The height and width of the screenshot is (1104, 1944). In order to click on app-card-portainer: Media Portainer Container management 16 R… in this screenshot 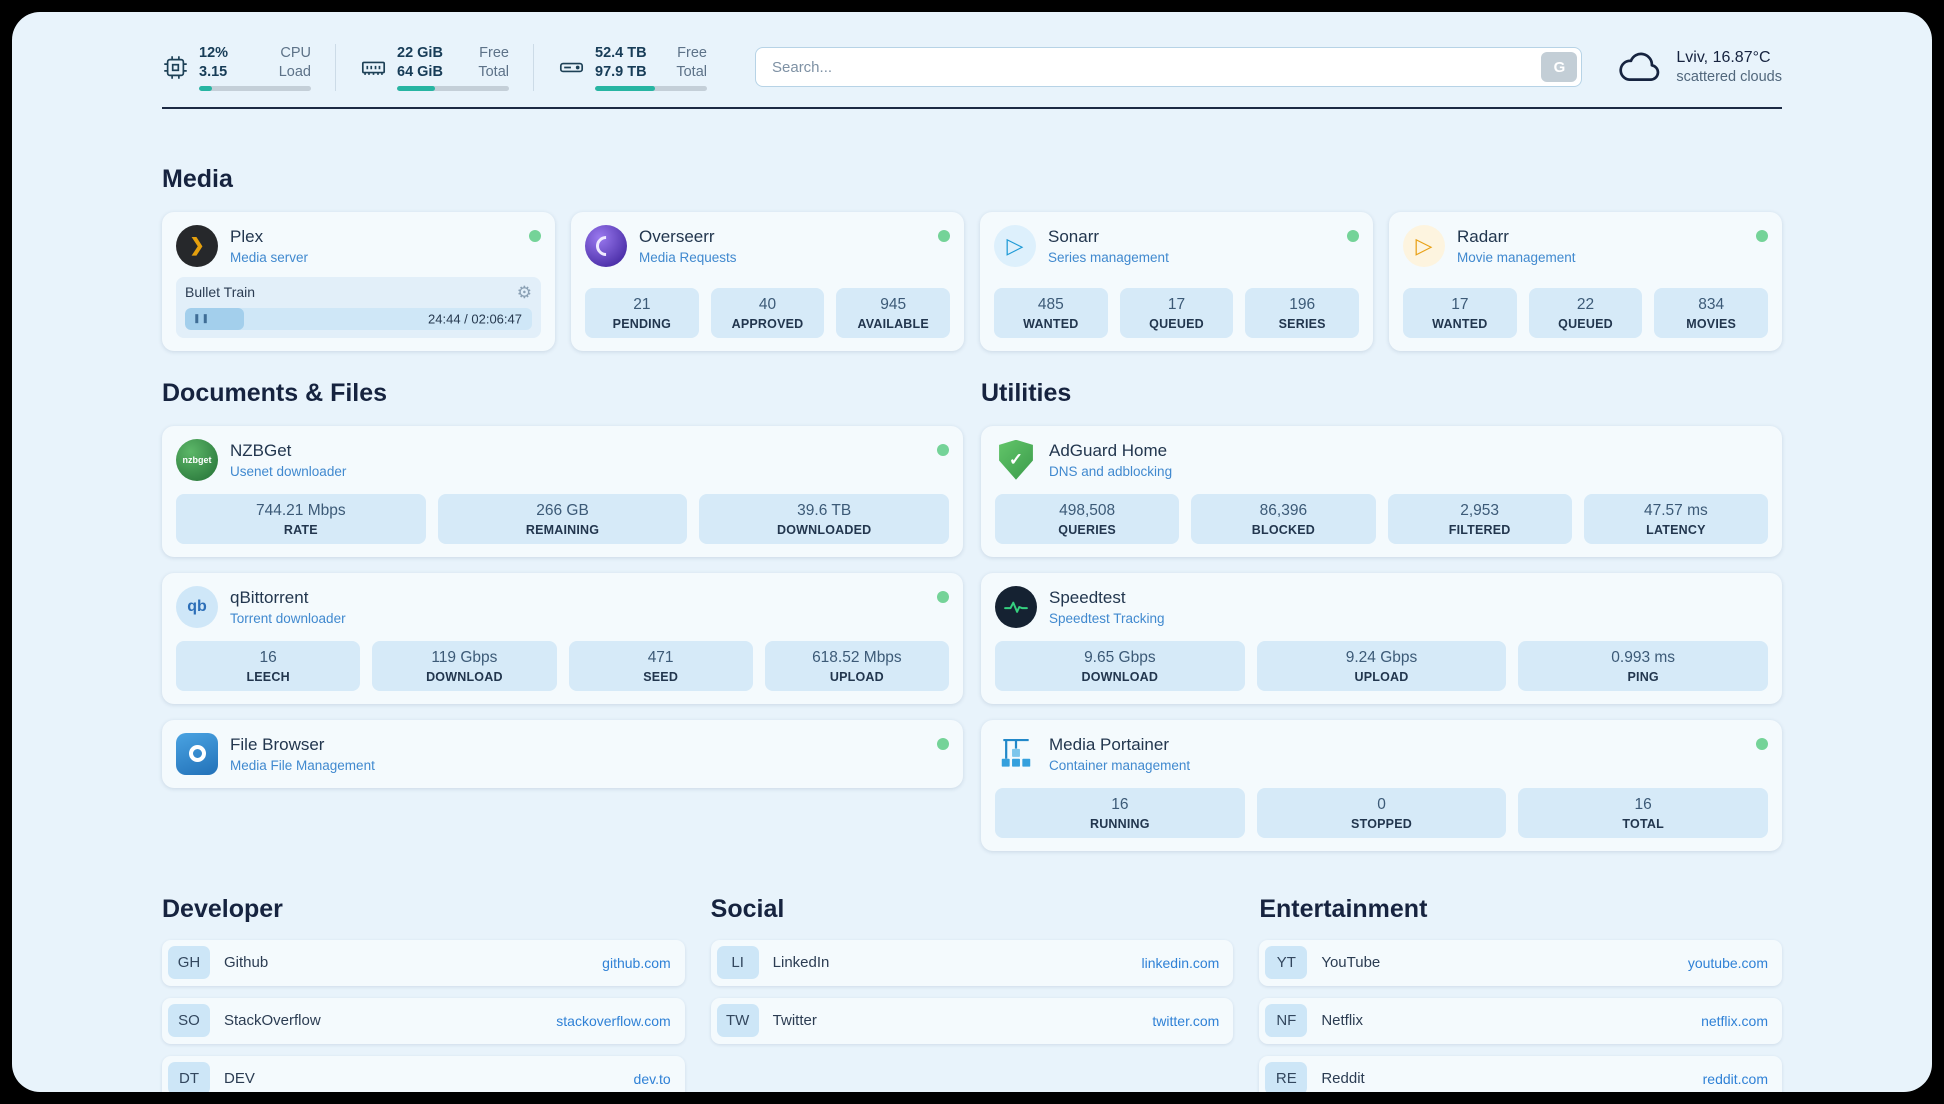, I will do `click(1381, 785)`.